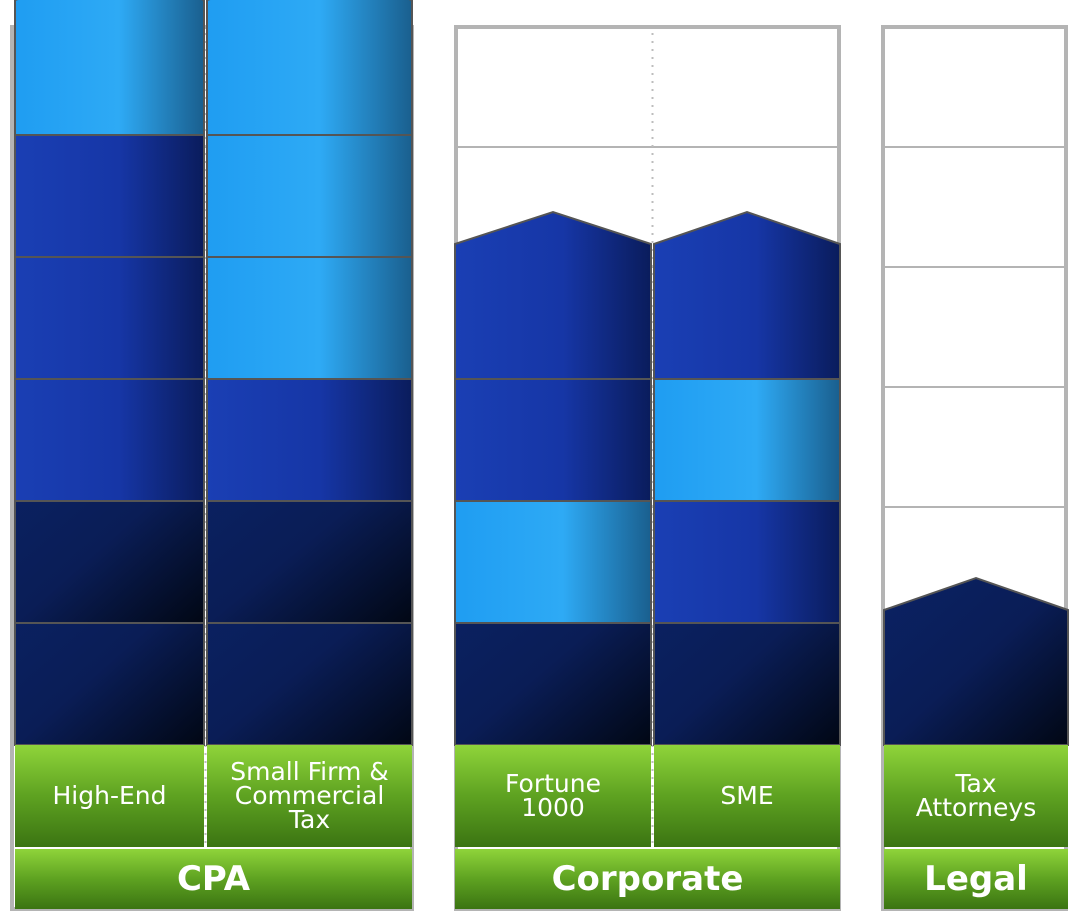 The height and width of the screenshot is (913, 1072). I want to click on legal-group-bar, so click(976, 879).